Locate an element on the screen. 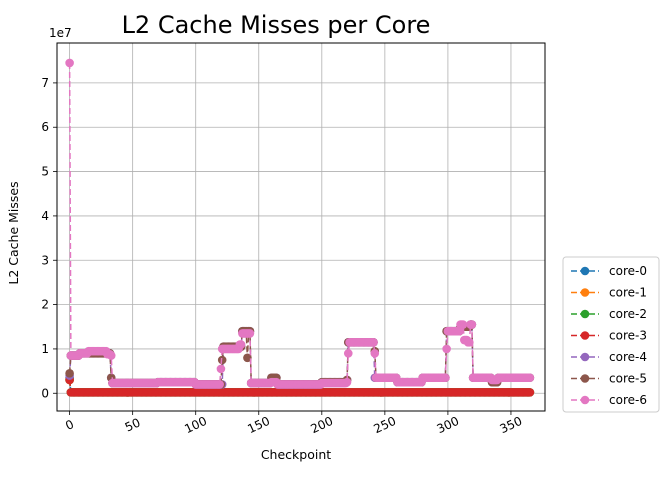  legend-item-core-5: core-5 is located at coordinates (609, 379).